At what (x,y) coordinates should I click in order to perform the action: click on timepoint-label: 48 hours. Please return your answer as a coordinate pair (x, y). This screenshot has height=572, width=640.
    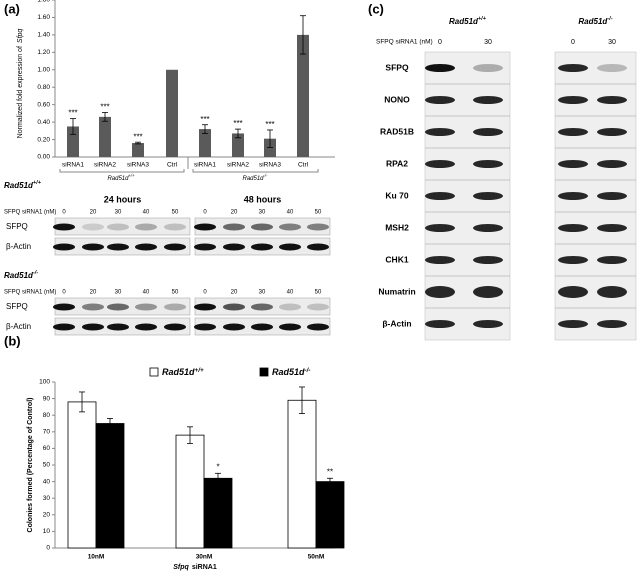
    Looking at the image, I should click on (263, 199).